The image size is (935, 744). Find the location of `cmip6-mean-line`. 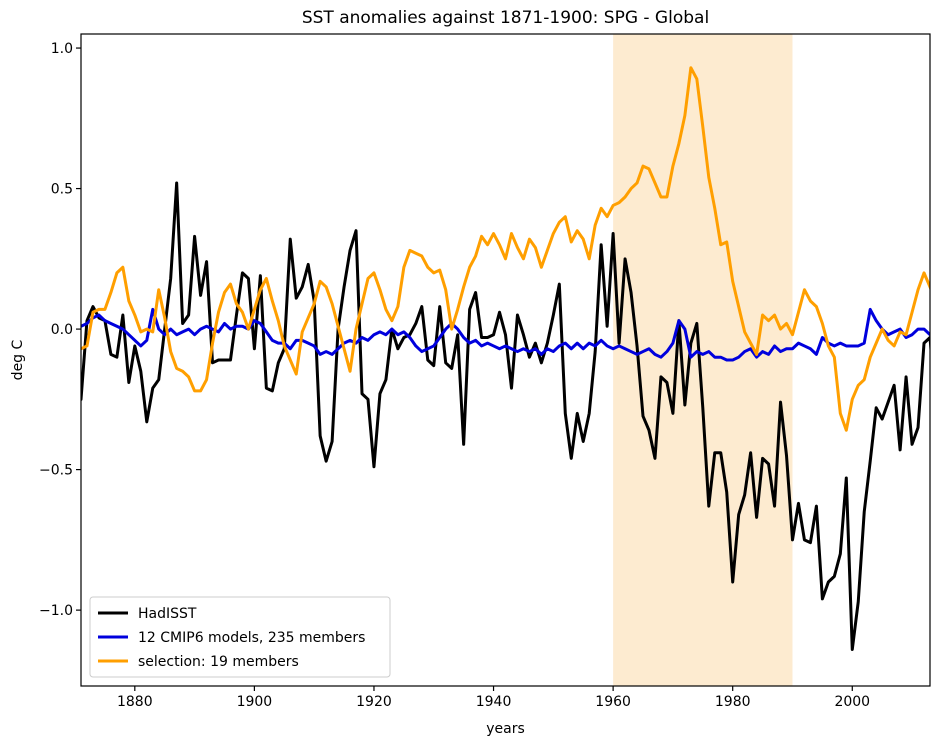

cmip6-mean-line is located at coordinates (505, 334).